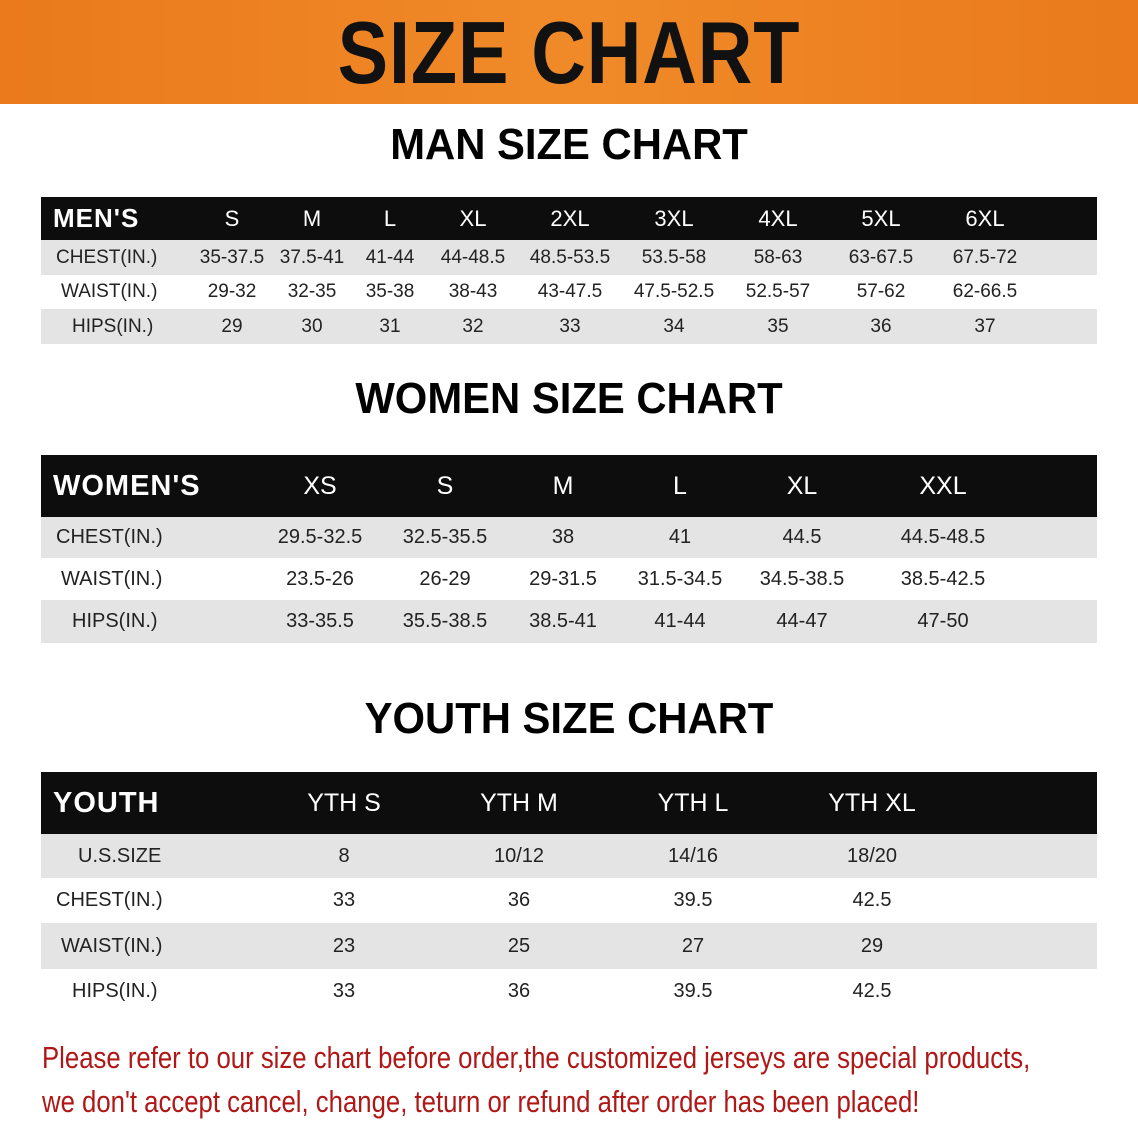 The image size is (1138, 1132). What do you see at coordinates (693, 945) in the screenshot?
I see `youth-measurement-cell: 27` at bounding box center [693, 945].